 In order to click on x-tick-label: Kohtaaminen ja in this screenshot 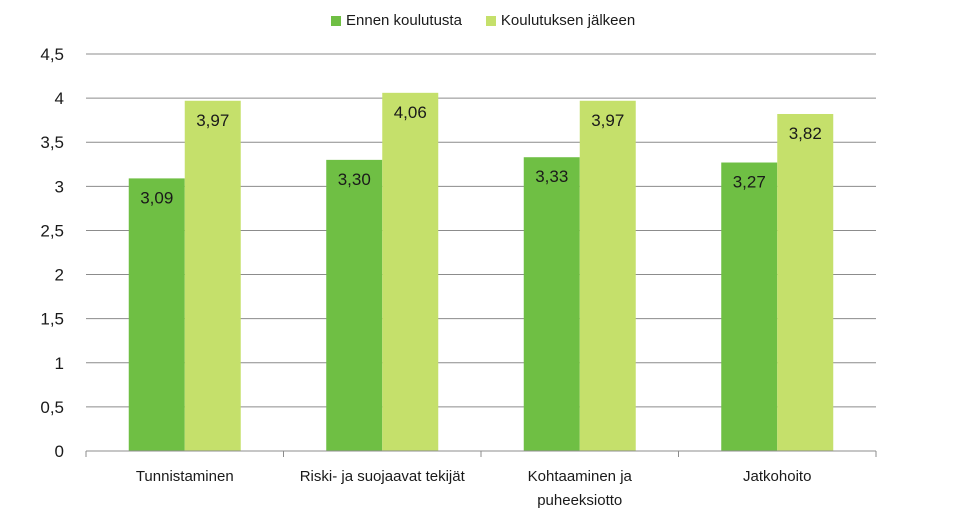, I will do `click(580, 476)`.